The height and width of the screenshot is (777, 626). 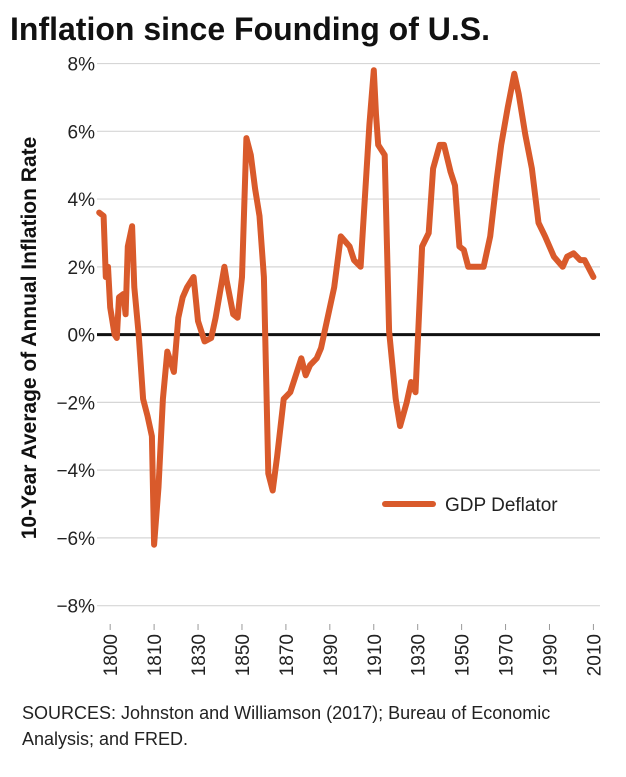 I want to click on y-tick-label: −4%, so click(x=75, y=471).